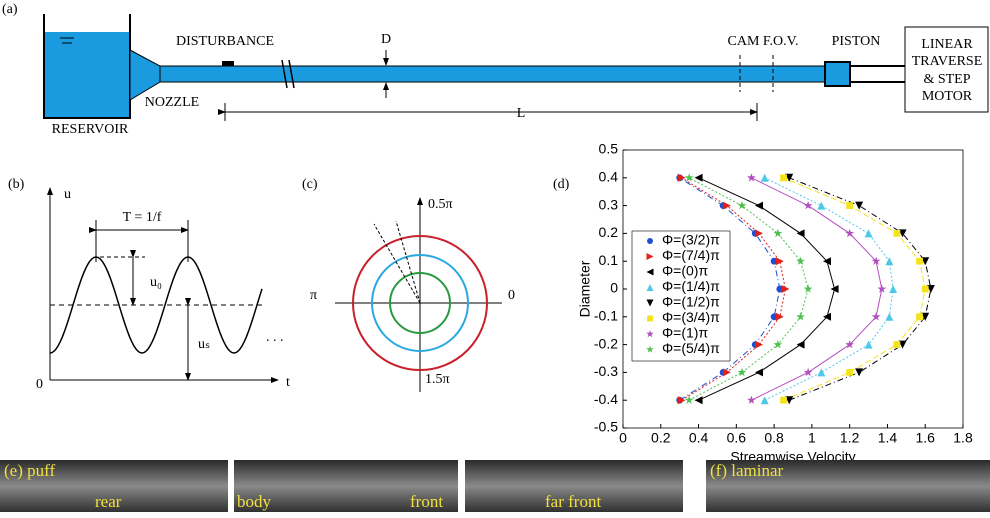 Image resolution: width=990 pixels, height=518 pixels. I want to click on legend-label: Φ=(5/4)π, so click(691, 348).